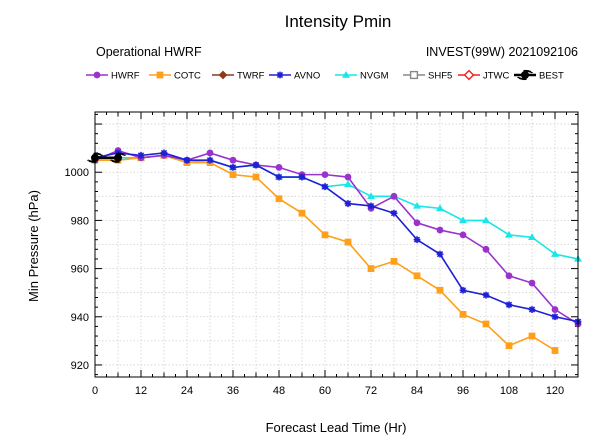 The image size is (596, 442). I want to click on legend-label-hwrf: HWRF, so click(125, 76).